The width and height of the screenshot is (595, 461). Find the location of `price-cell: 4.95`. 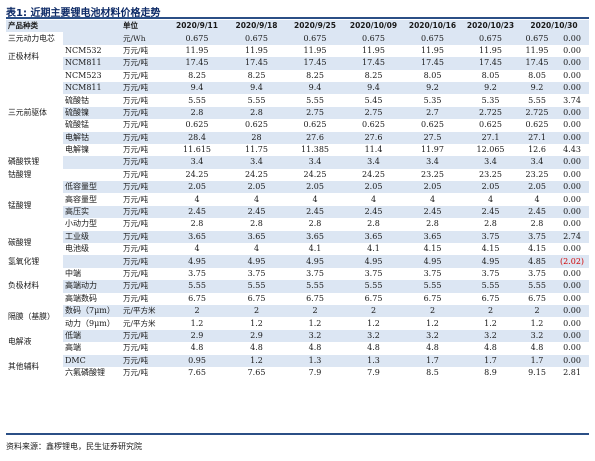

price-cell: 4.95 is located at coordinates (432, 261).